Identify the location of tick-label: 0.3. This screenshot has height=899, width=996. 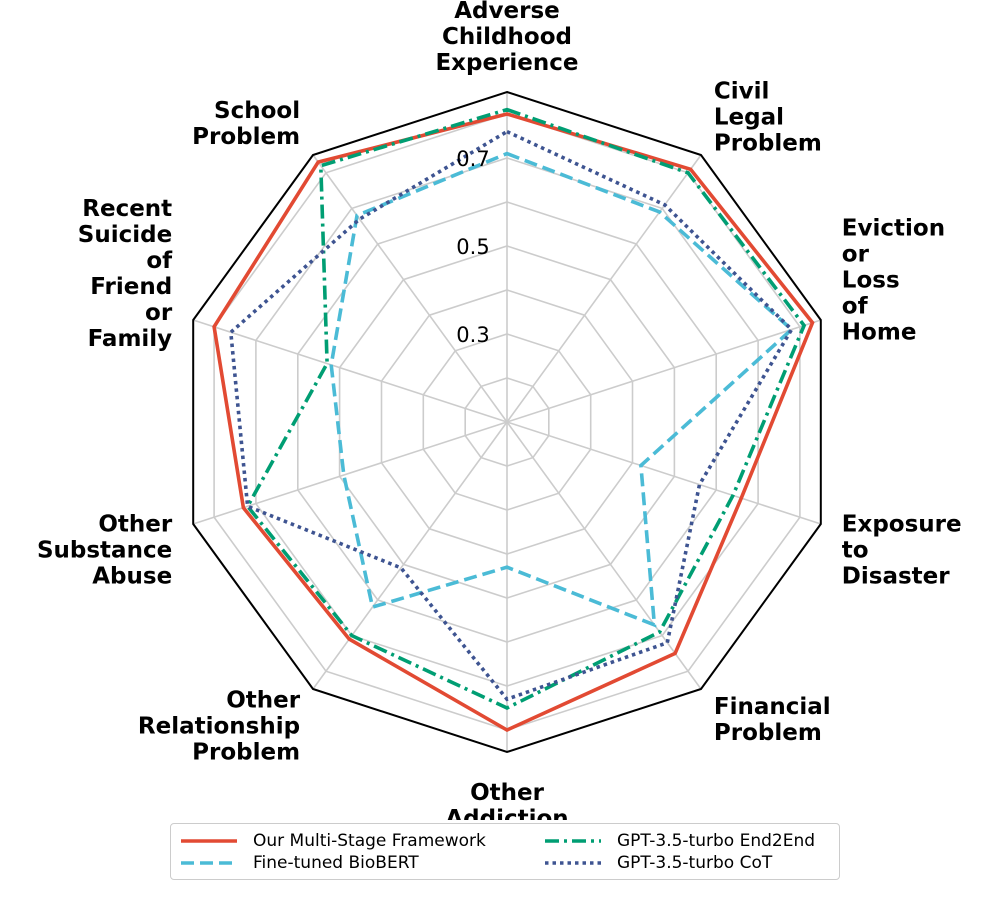
(472, 335).